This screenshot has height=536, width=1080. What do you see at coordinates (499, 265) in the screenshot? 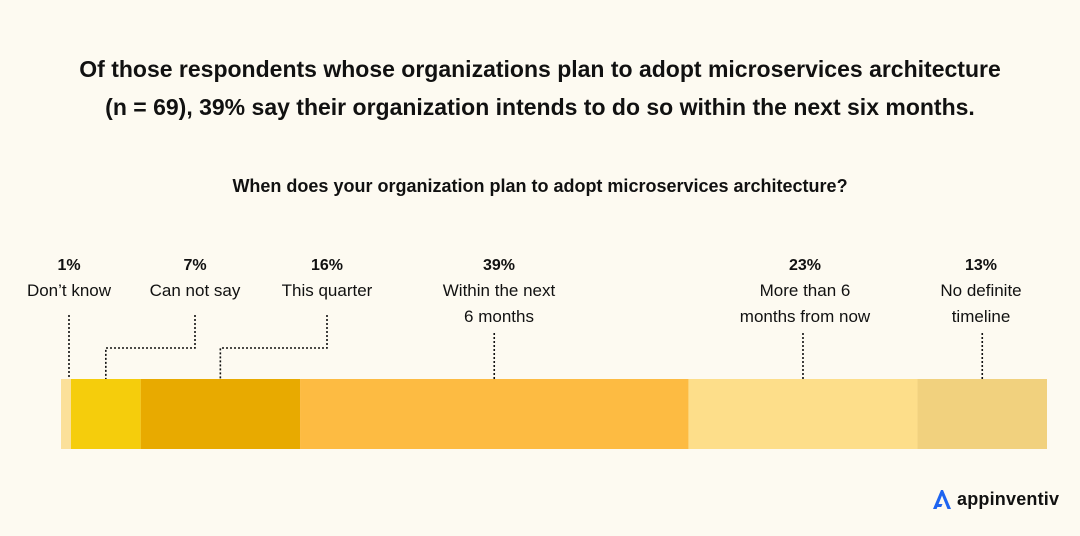
I see `value-label-within-the-next-6-months: 39%` at bounding box center [499, 265].